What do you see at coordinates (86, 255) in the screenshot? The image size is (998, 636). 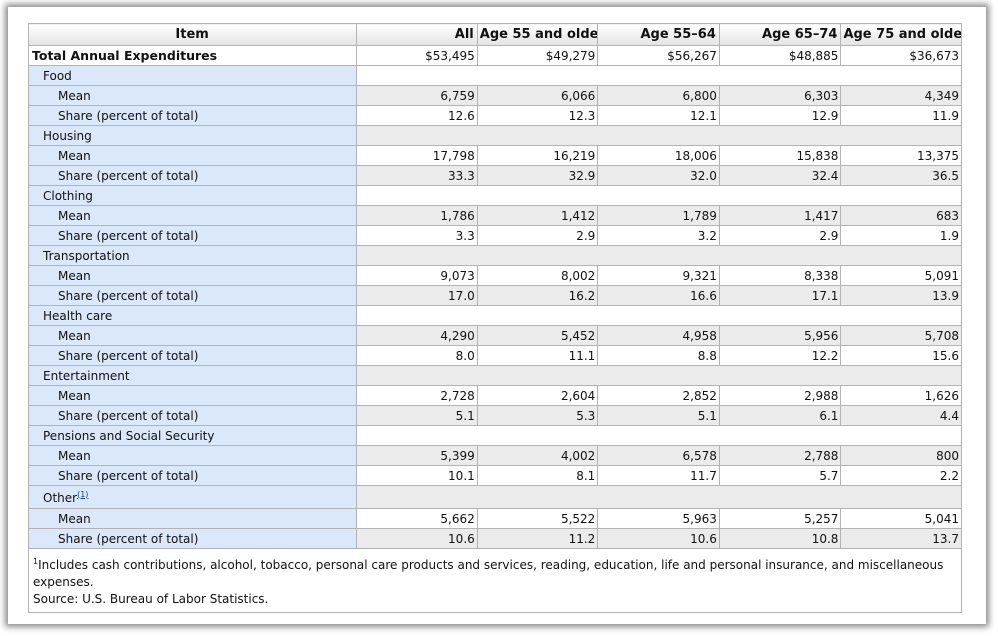 I see `category-name: Transportation` at bounding box center [86, 255].